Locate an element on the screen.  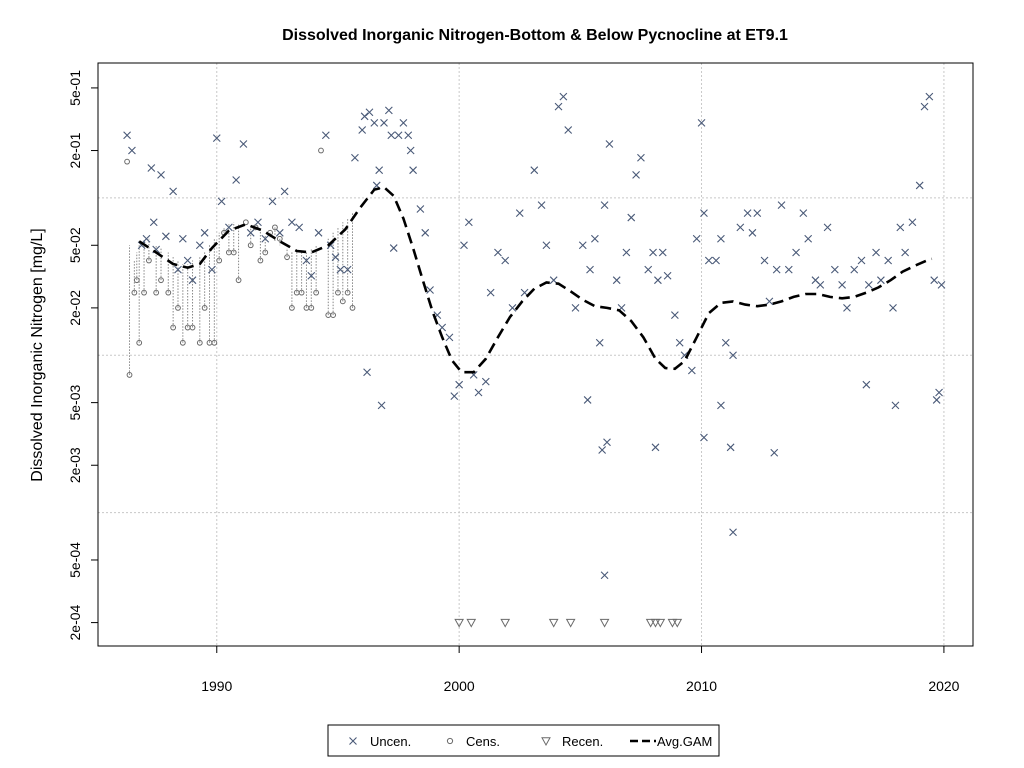
censored-links is located at coordinates (241, 294).